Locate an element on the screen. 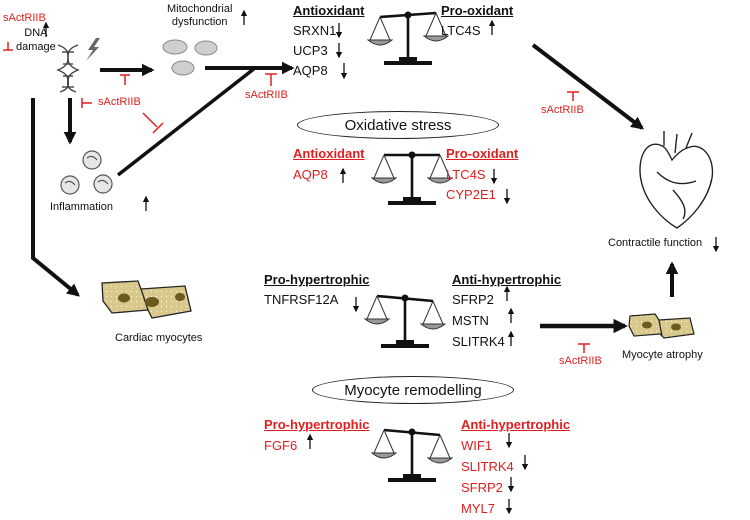 This screenshot has height=520, width=750. scale-treated-oxidative-icon is located at coordinates (412, 178).